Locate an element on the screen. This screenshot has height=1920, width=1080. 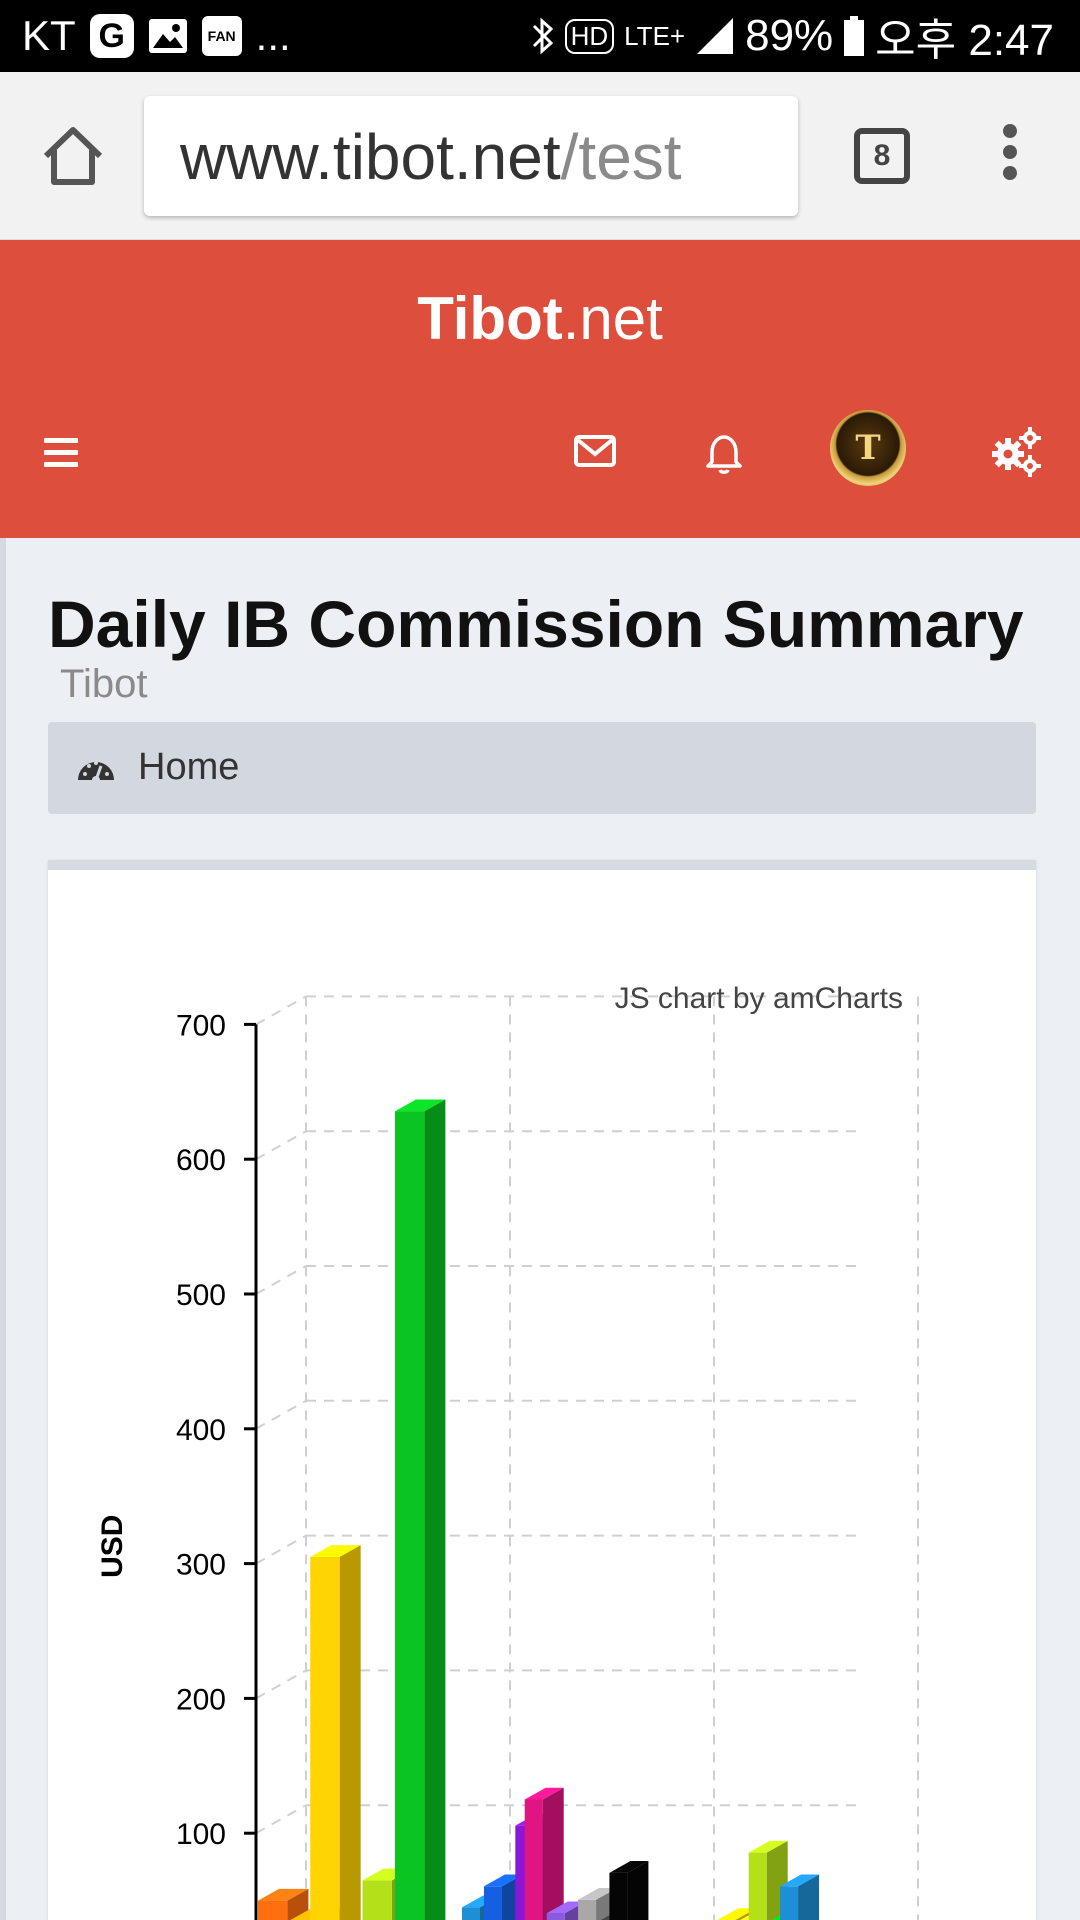
battery-percent: 89% is located at coordinates (789, 35).